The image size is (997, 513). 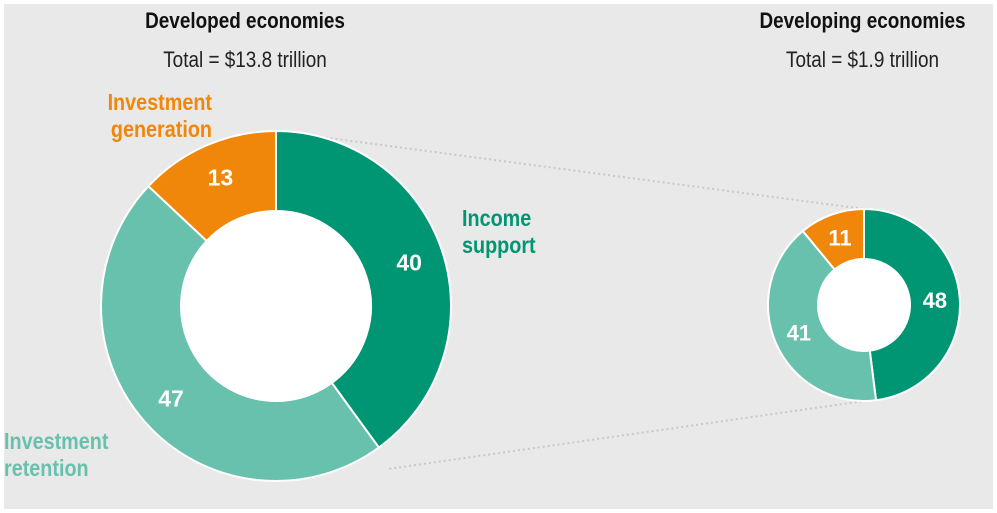 What do you see at coordinates (245, 21) in the screenshot?
I see `developed-title: Developed economies` at bounding box center [245, 21].